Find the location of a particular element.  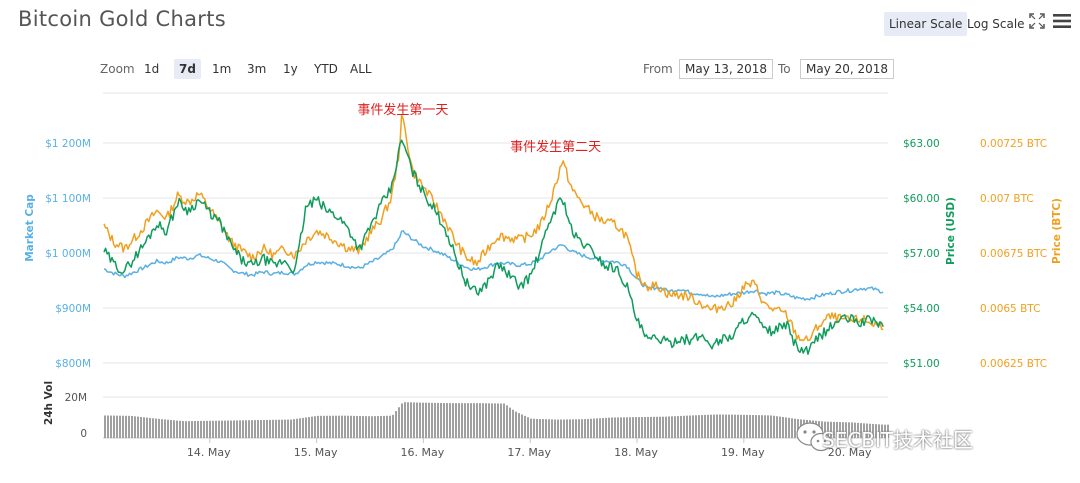

zoom-1m-button: 1m is located at coordinates (222, 69).